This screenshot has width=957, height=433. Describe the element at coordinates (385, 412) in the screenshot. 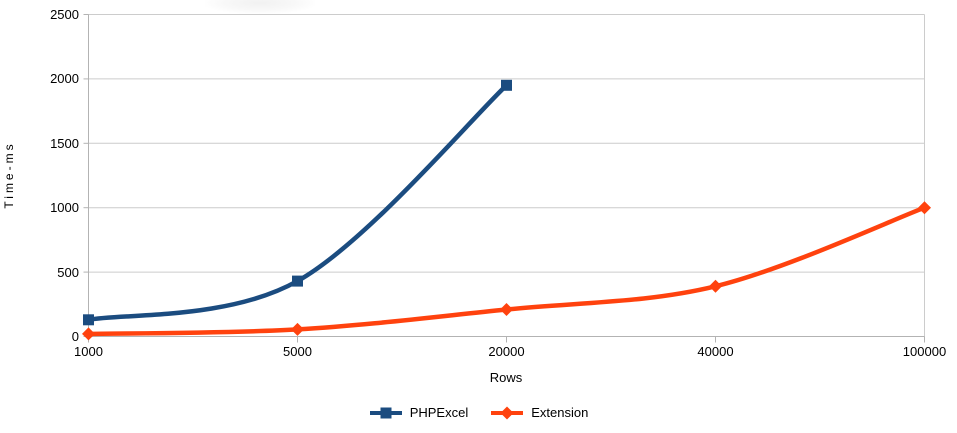

I see `phpexcel-swatch-icon` at that location.